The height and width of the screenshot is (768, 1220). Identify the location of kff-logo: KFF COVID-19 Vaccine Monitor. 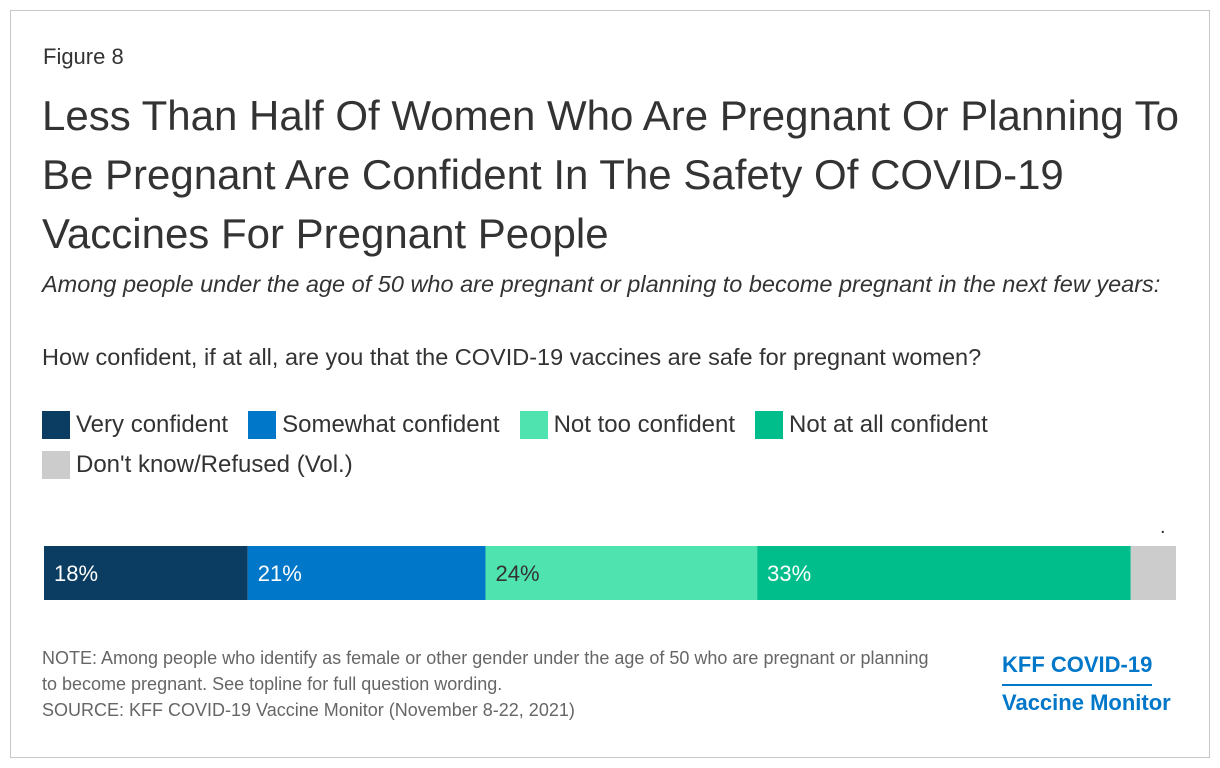
(1092, 684).